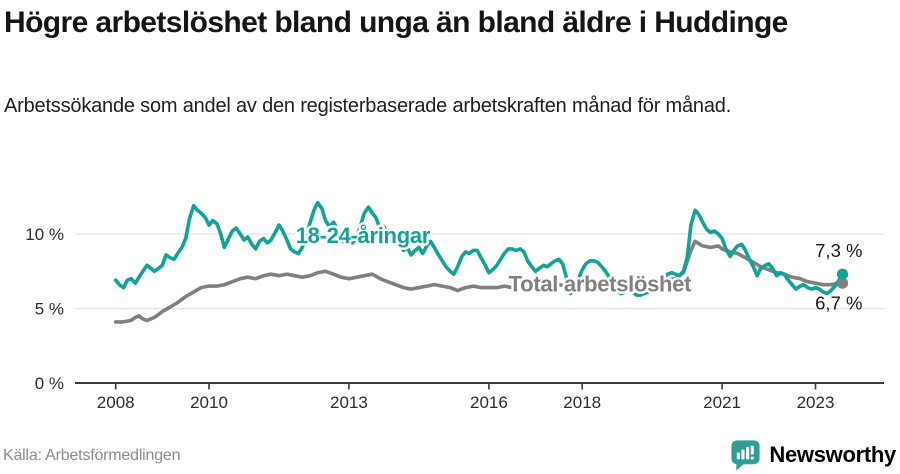 This screenshot has height=474, width=900. I want to click on total-end-dot, so click(842, 283).